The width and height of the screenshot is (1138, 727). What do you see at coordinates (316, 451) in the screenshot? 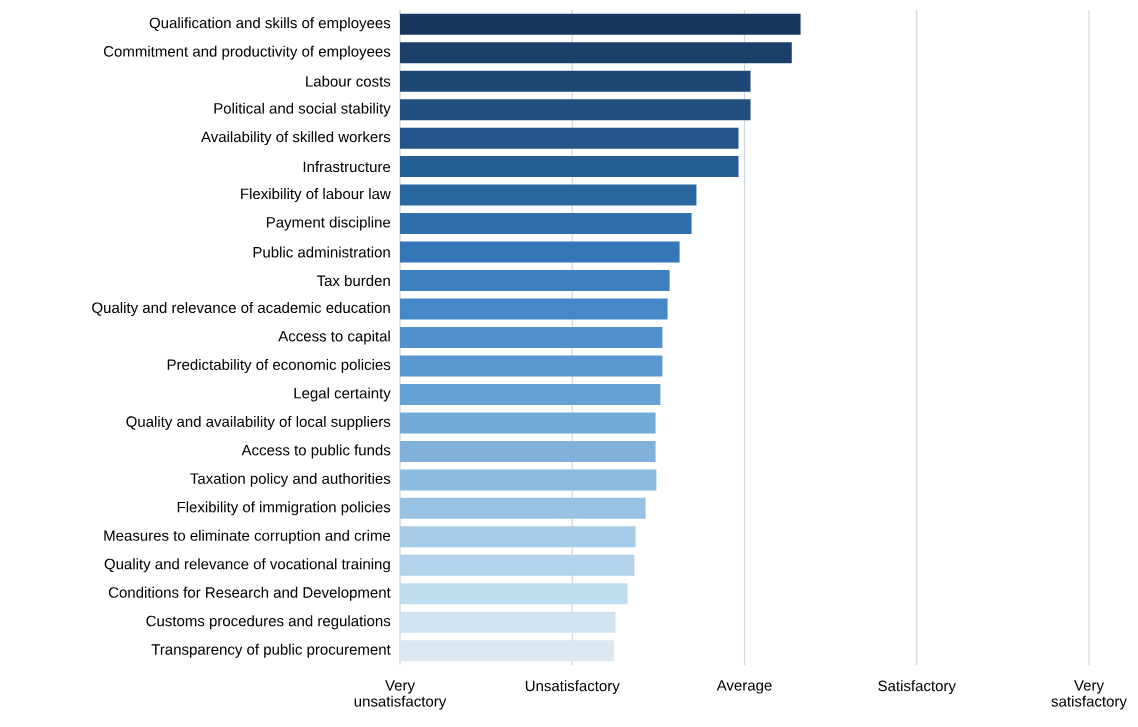
I see `y-tick-label: Access to public funds` at bounding box center [316, 451].